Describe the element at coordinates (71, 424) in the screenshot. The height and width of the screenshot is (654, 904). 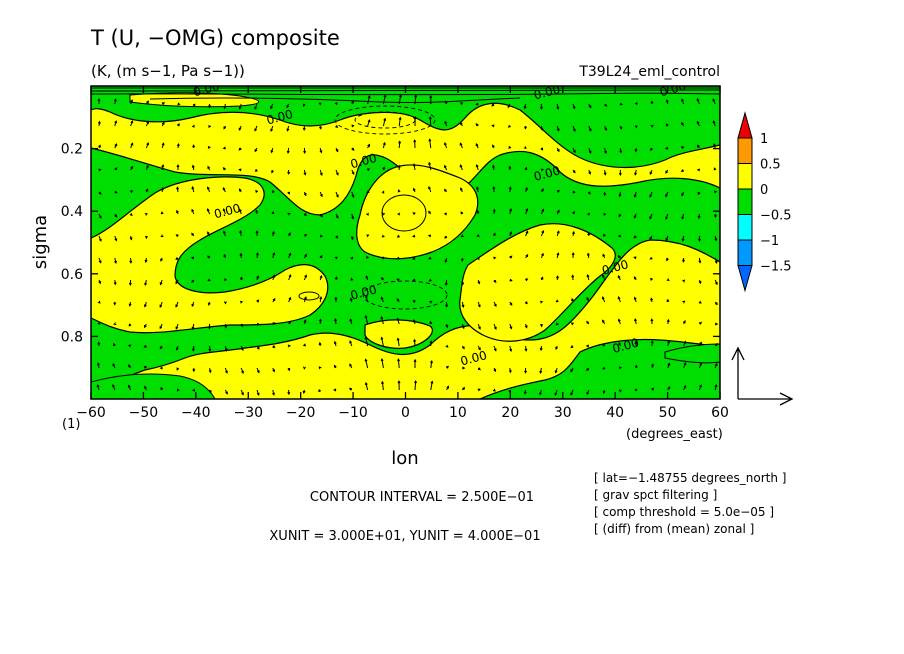
I see `corner-label: (1)` at that location.